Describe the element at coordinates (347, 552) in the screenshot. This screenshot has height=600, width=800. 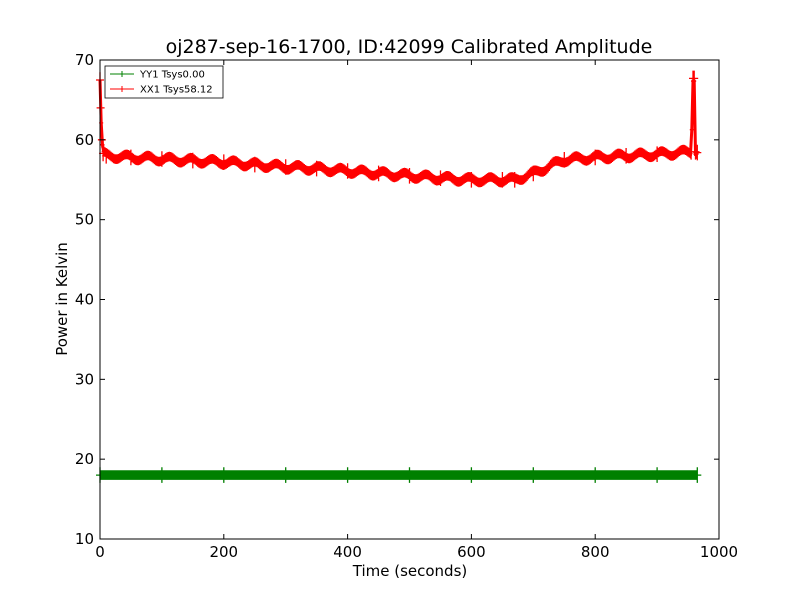
I see `x-tick-label: 400` at that location.